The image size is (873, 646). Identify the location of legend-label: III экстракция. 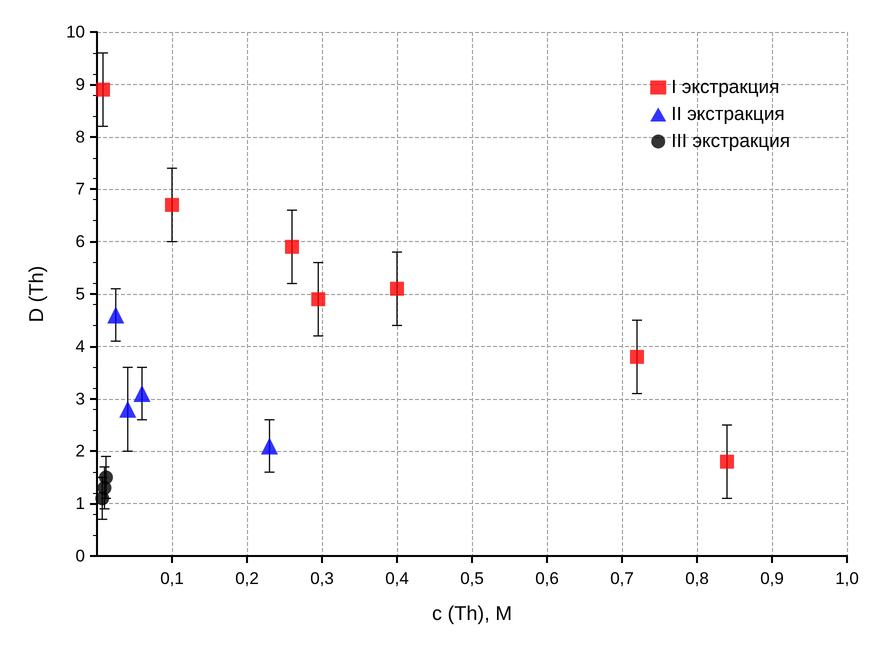
(730, 141).